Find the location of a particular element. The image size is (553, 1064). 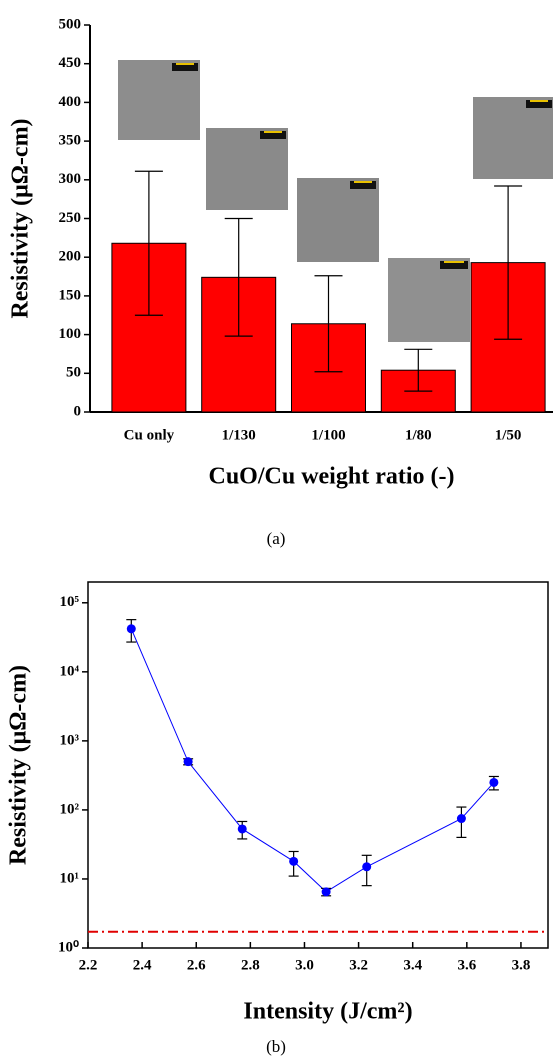

y-tick-label: 10⁵ is located at coordinates (70, 602).